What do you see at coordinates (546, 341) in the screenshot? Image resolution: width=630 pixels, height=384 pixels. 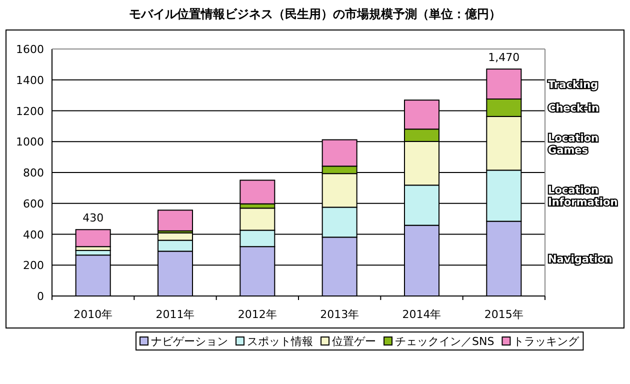 I see `legend-label: トラッキング` at bounding box center [546, 341].